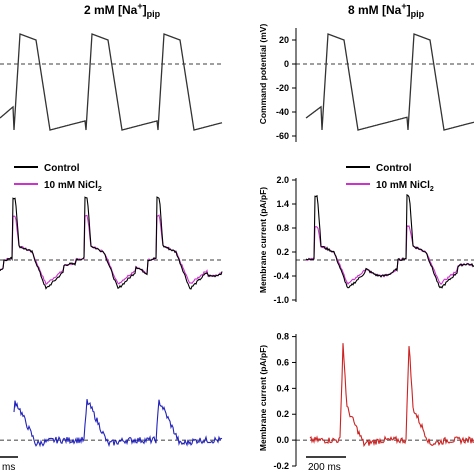 This screenshot has width=474, height=474. I want to click on legend-left: Control 10 mM NiCl2, so click(58, 178).